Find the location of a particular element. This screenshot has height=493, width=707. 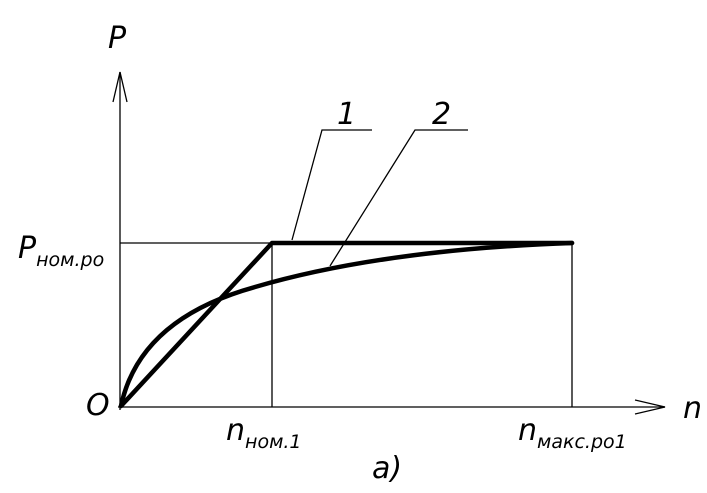

y-arrow is located at coordinates (120, 87).